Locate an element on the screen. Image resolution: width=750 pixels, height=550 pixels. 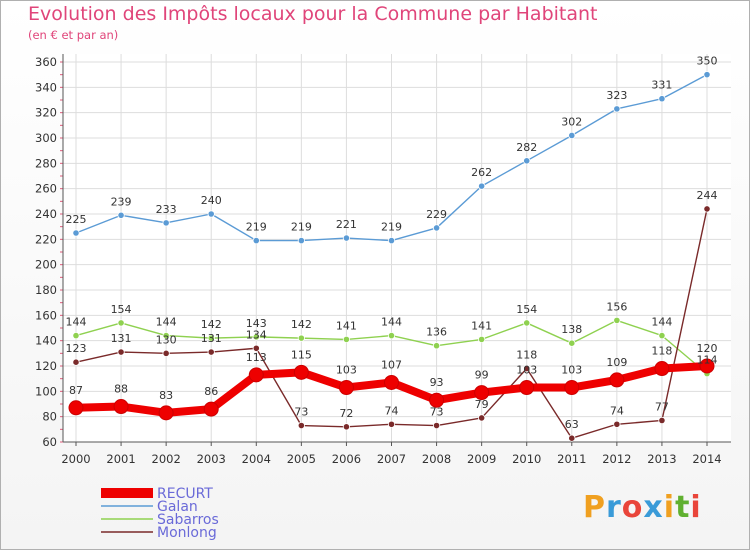
legend-label-sabarros: Sabarros is located at coordinates (188, 520).